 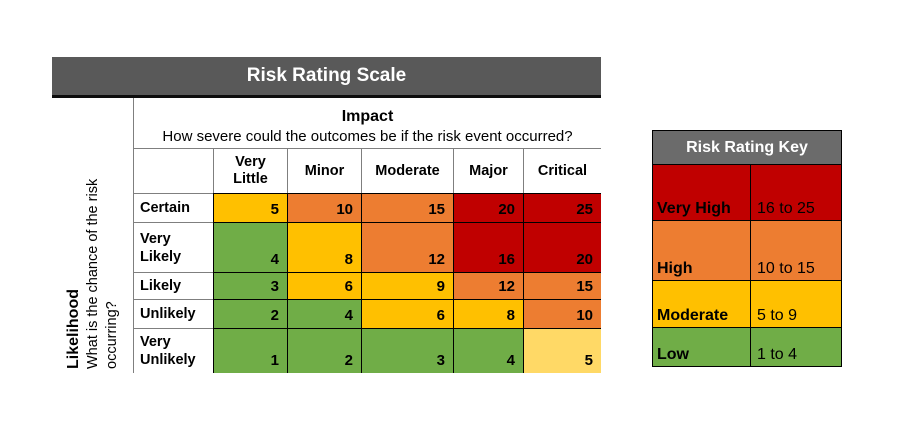 What do you see at coordinates (562, 170) in the screenshot?
I see `column-header: Critical` at bounding box center [562, 170].